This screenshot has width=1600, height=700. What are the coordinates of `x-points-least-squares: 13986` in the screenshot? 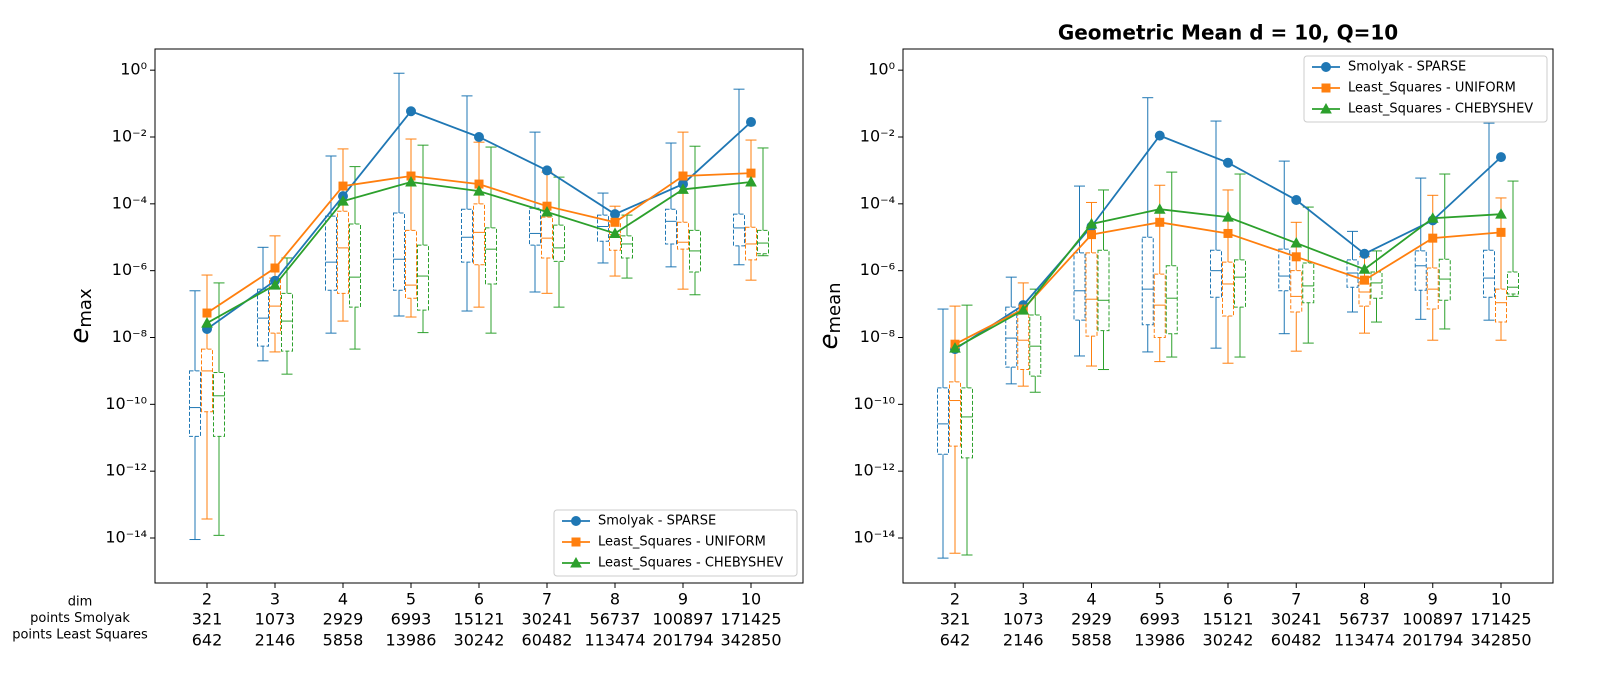 It's located at (1159, 640).